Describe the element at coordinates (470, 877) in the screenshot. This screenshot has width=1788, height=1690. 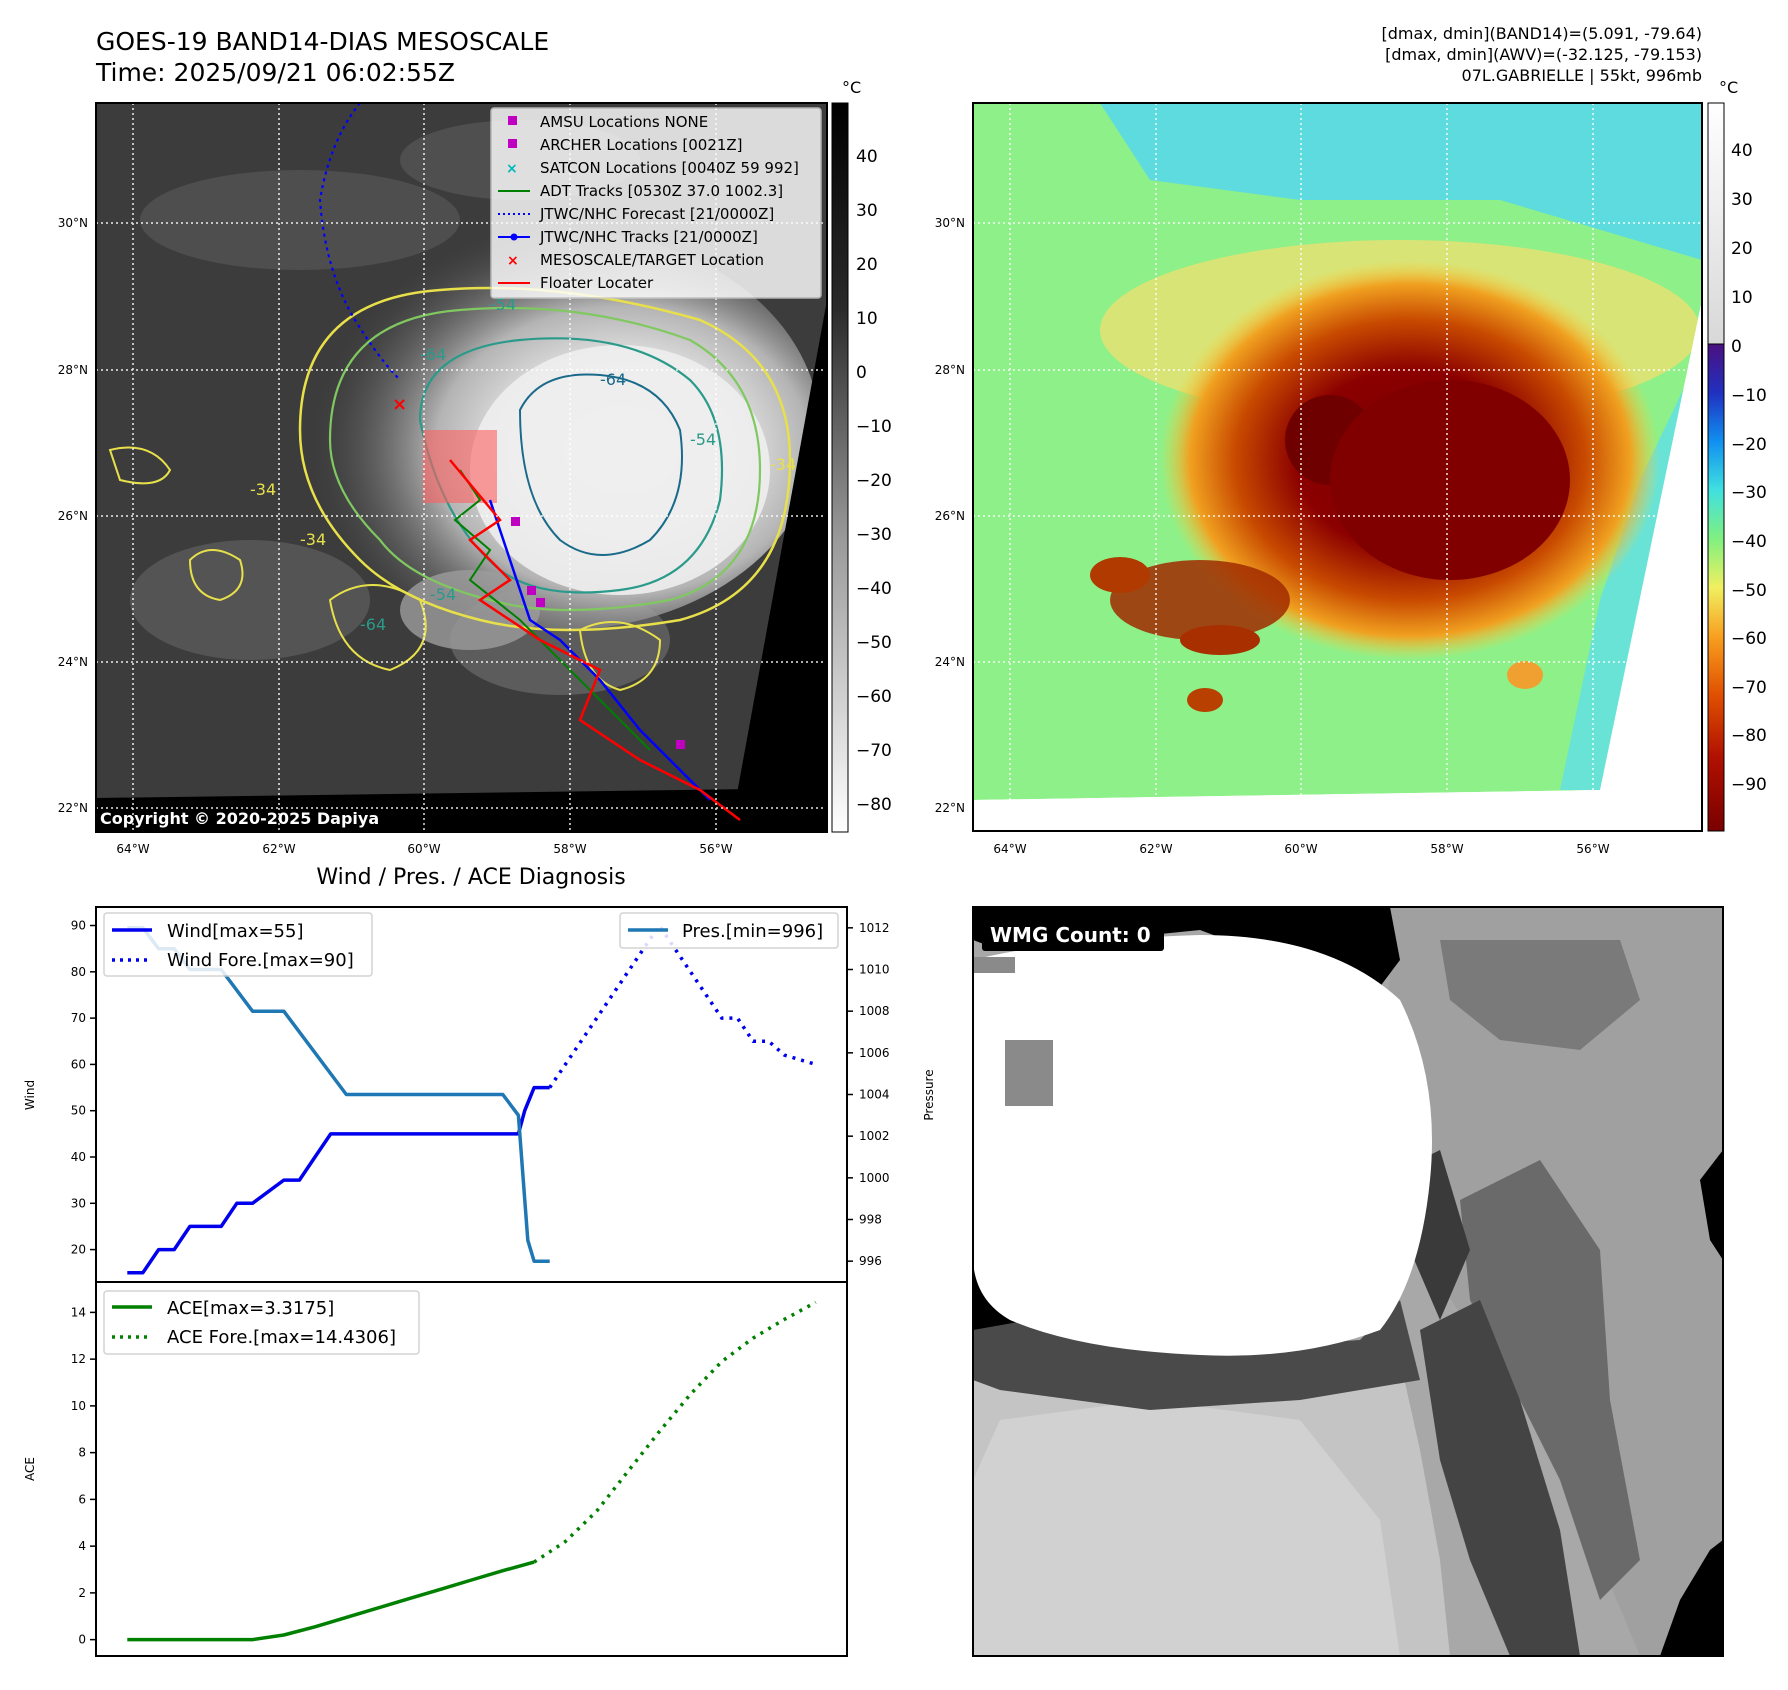
I see `chart-title: Wind / Pres. / ACE Diagnosis` at that location.